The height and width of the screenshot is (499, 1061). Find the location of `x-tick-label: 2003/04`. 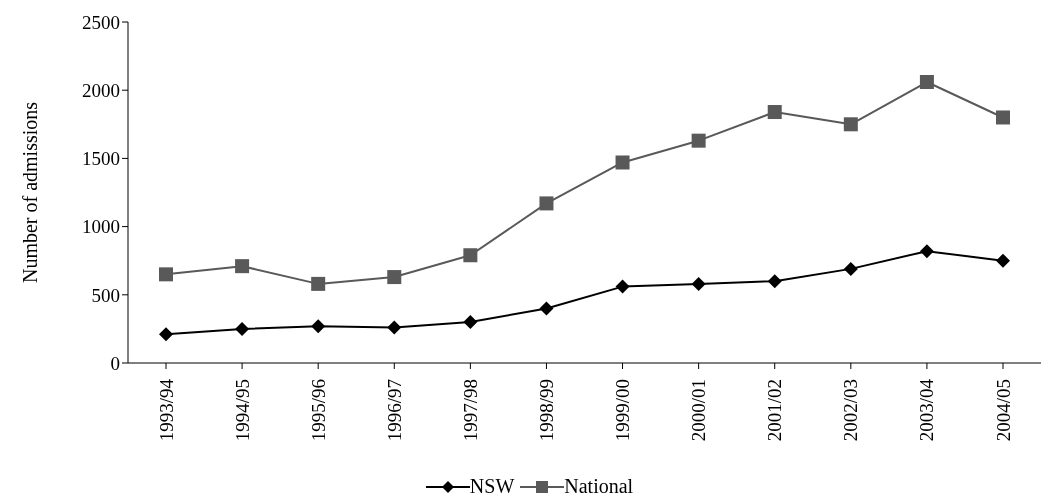

x-tick-label: 2003/04 is located at coordinates (927, 410).